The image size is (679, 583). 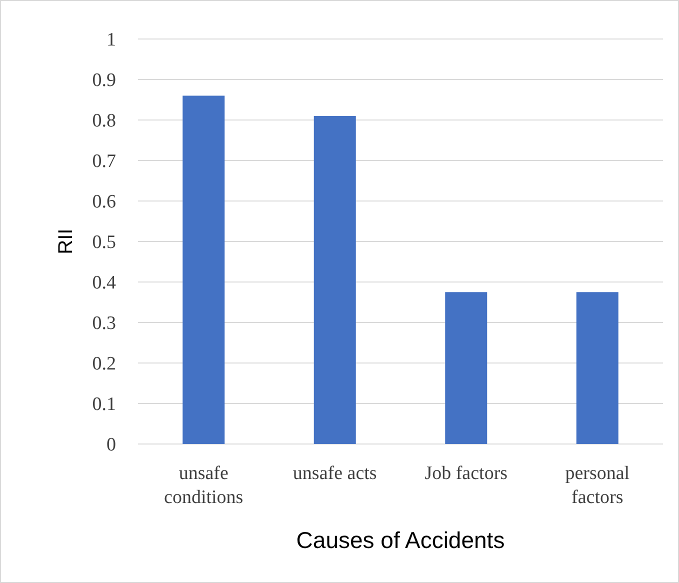 I want to click on y-tick-label: 0.3, so click(x=104, y=323).